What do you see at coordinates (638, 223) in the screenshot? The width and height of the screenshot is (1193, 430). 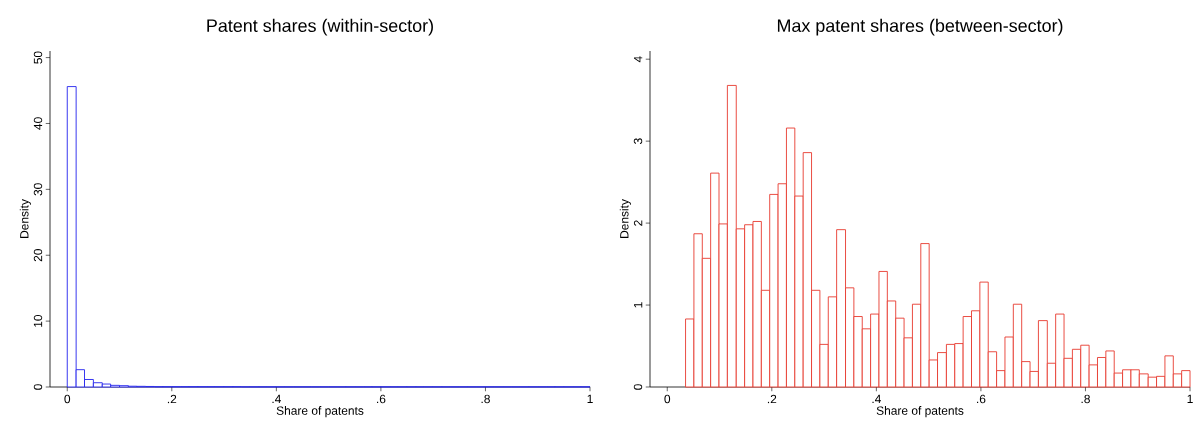 I see `y-tick-label: 2` at bounding box center [638, 223].